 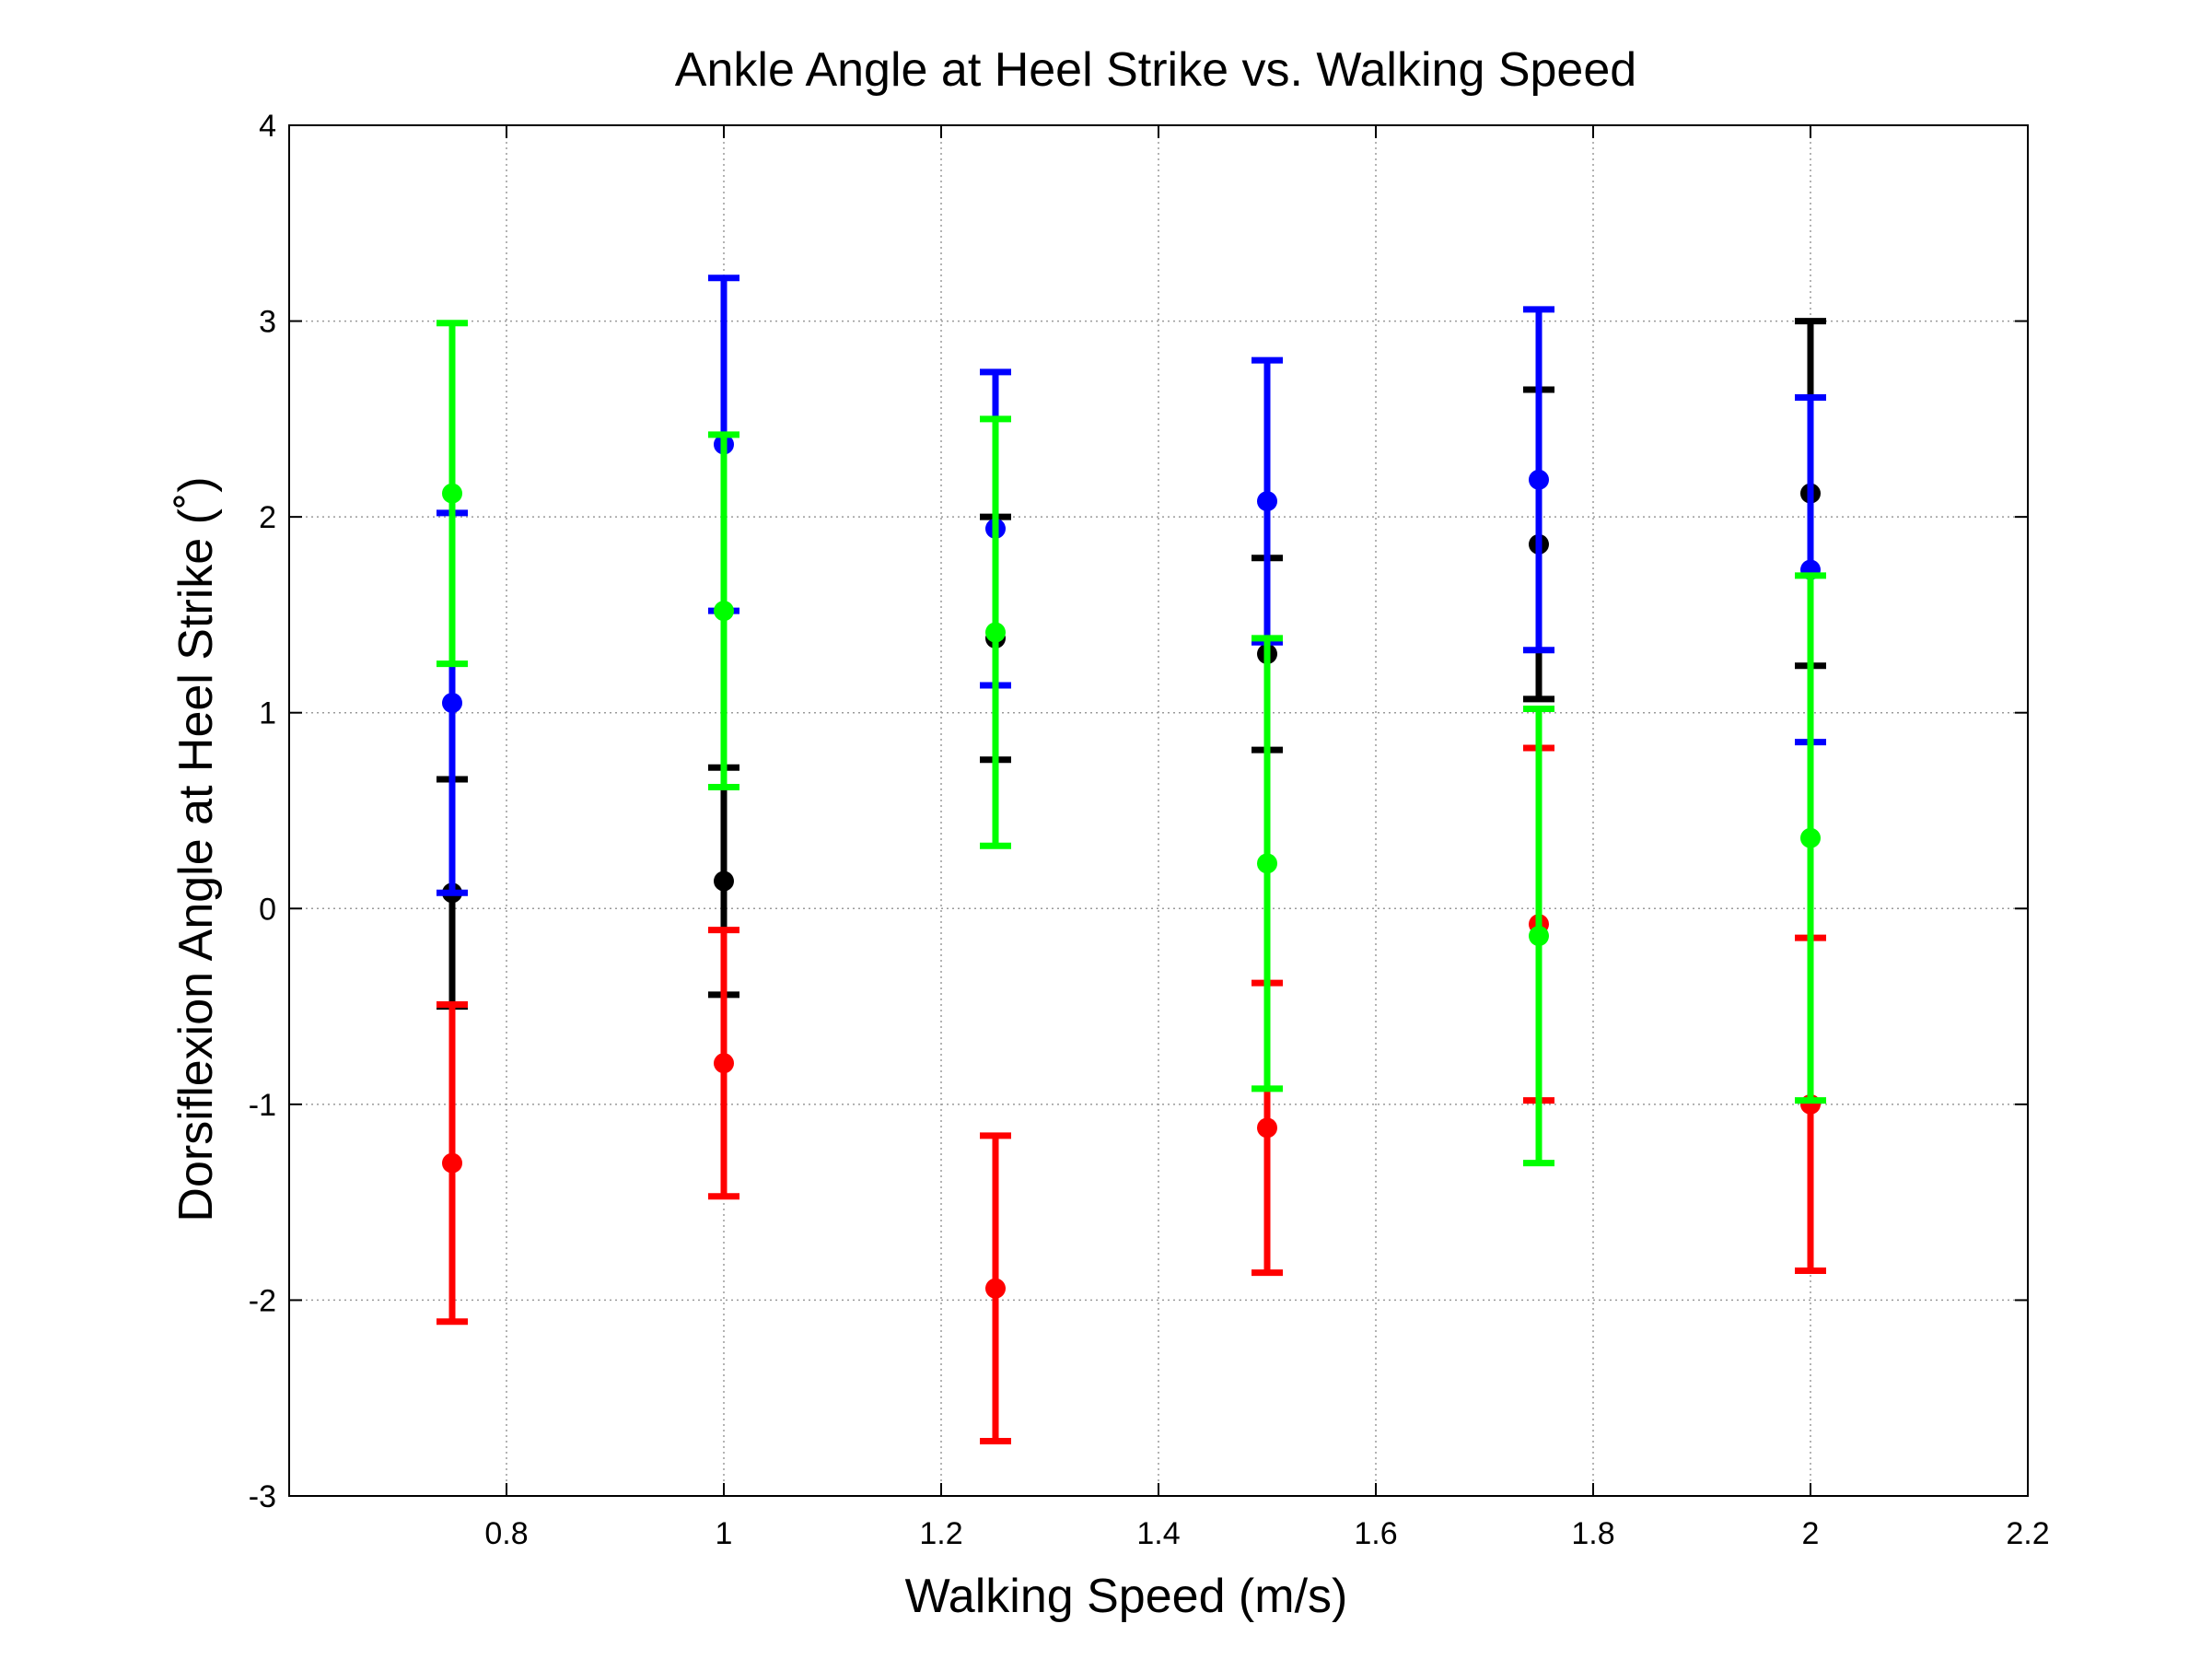 What do you see at coordinates (1126, 1596) in the screenshot?
I see `x-axis-label: Walking Speed (m/s)` at bounding box center [1126, 1596].